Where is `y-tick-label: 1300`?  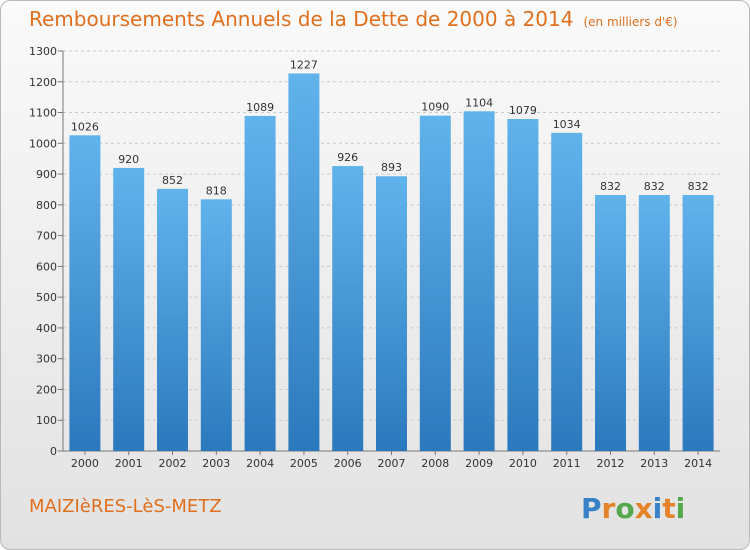 y-tick-label: 1300 is located at coordinates (43, 51).